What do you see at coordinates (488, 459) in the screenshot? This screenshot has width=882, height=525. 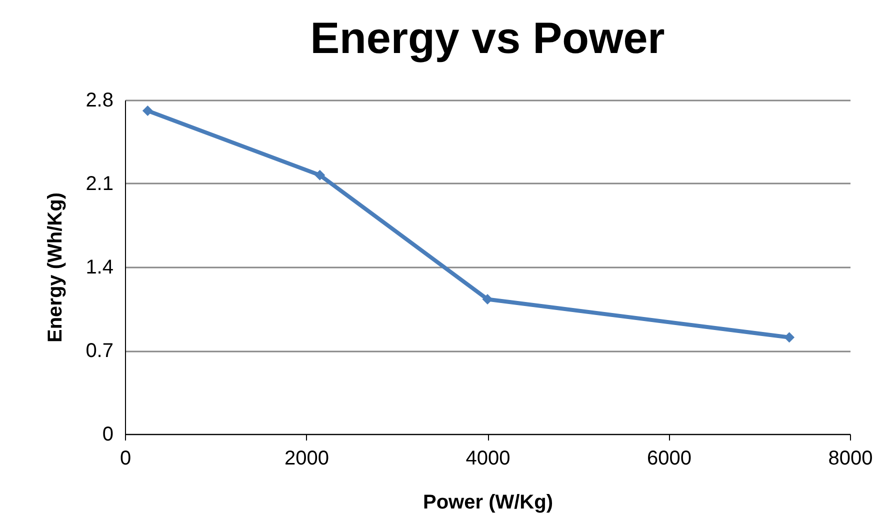 I see `x-tick-label: 4000` at bounding box center [488, 459].